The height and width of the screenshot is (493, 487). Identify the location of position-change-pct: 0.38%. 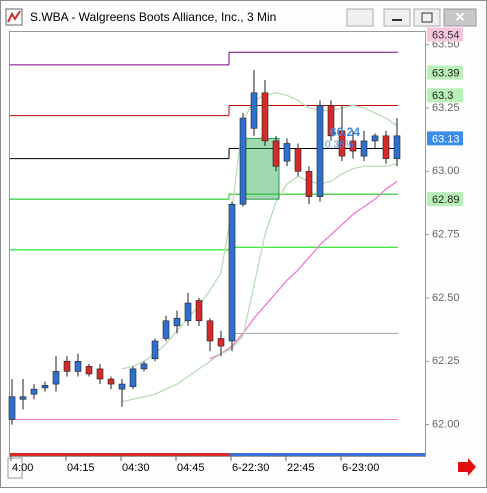
(339, 145).